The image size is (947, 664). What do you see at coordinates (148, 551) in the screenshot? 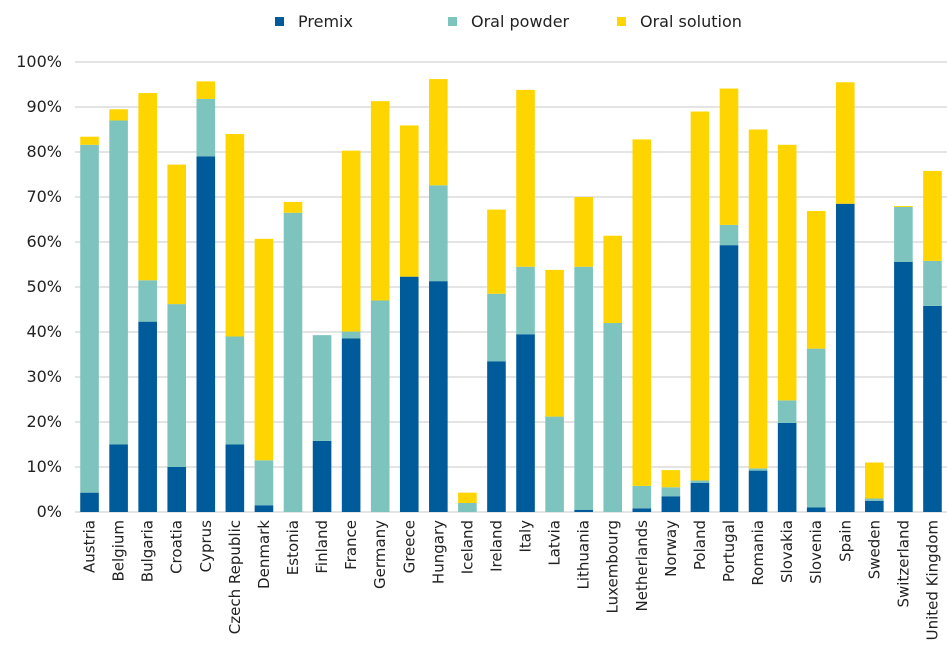
I see `x-tick-label: Bulgaria` at bounding box center [148, 551].